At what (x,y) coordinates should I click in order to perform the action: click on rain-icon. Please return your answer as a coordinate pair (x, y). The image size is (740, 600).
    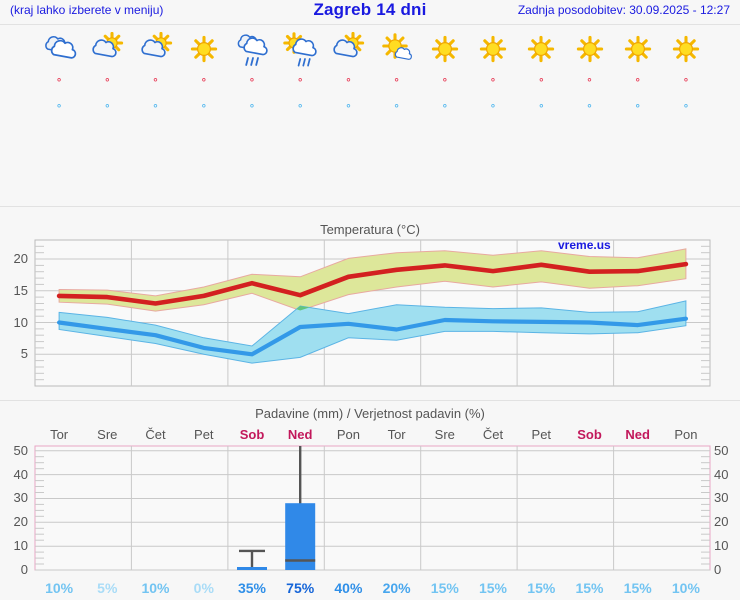
    Looking at the image, I should click on (252, 50).